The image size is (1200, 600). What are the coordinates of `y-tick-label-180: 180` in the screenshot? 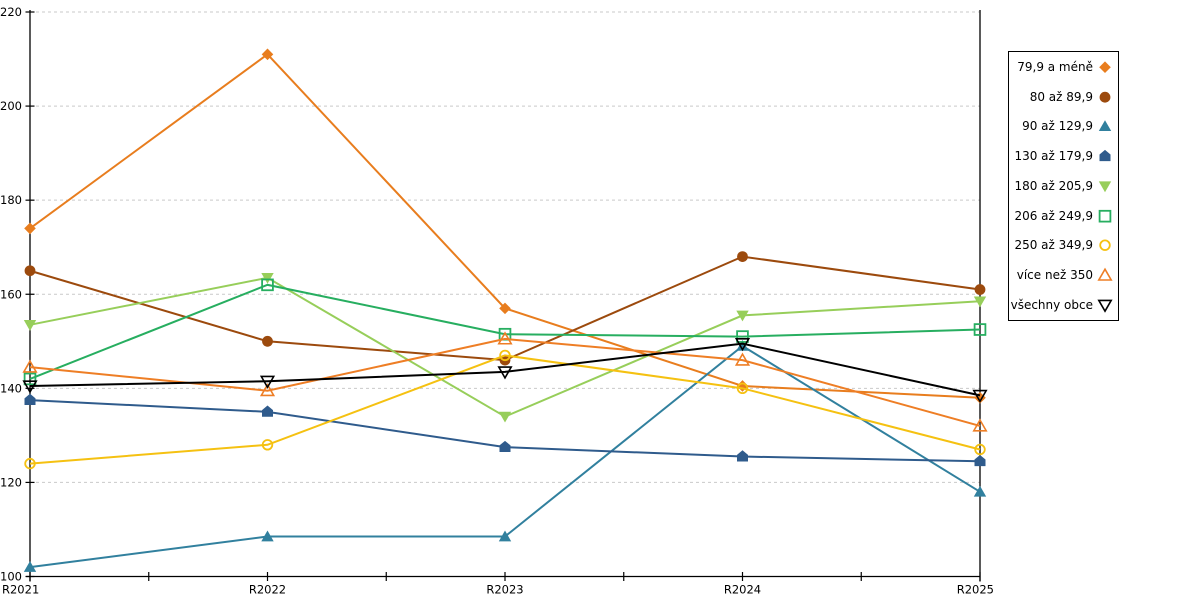 It's located at (11, 200).